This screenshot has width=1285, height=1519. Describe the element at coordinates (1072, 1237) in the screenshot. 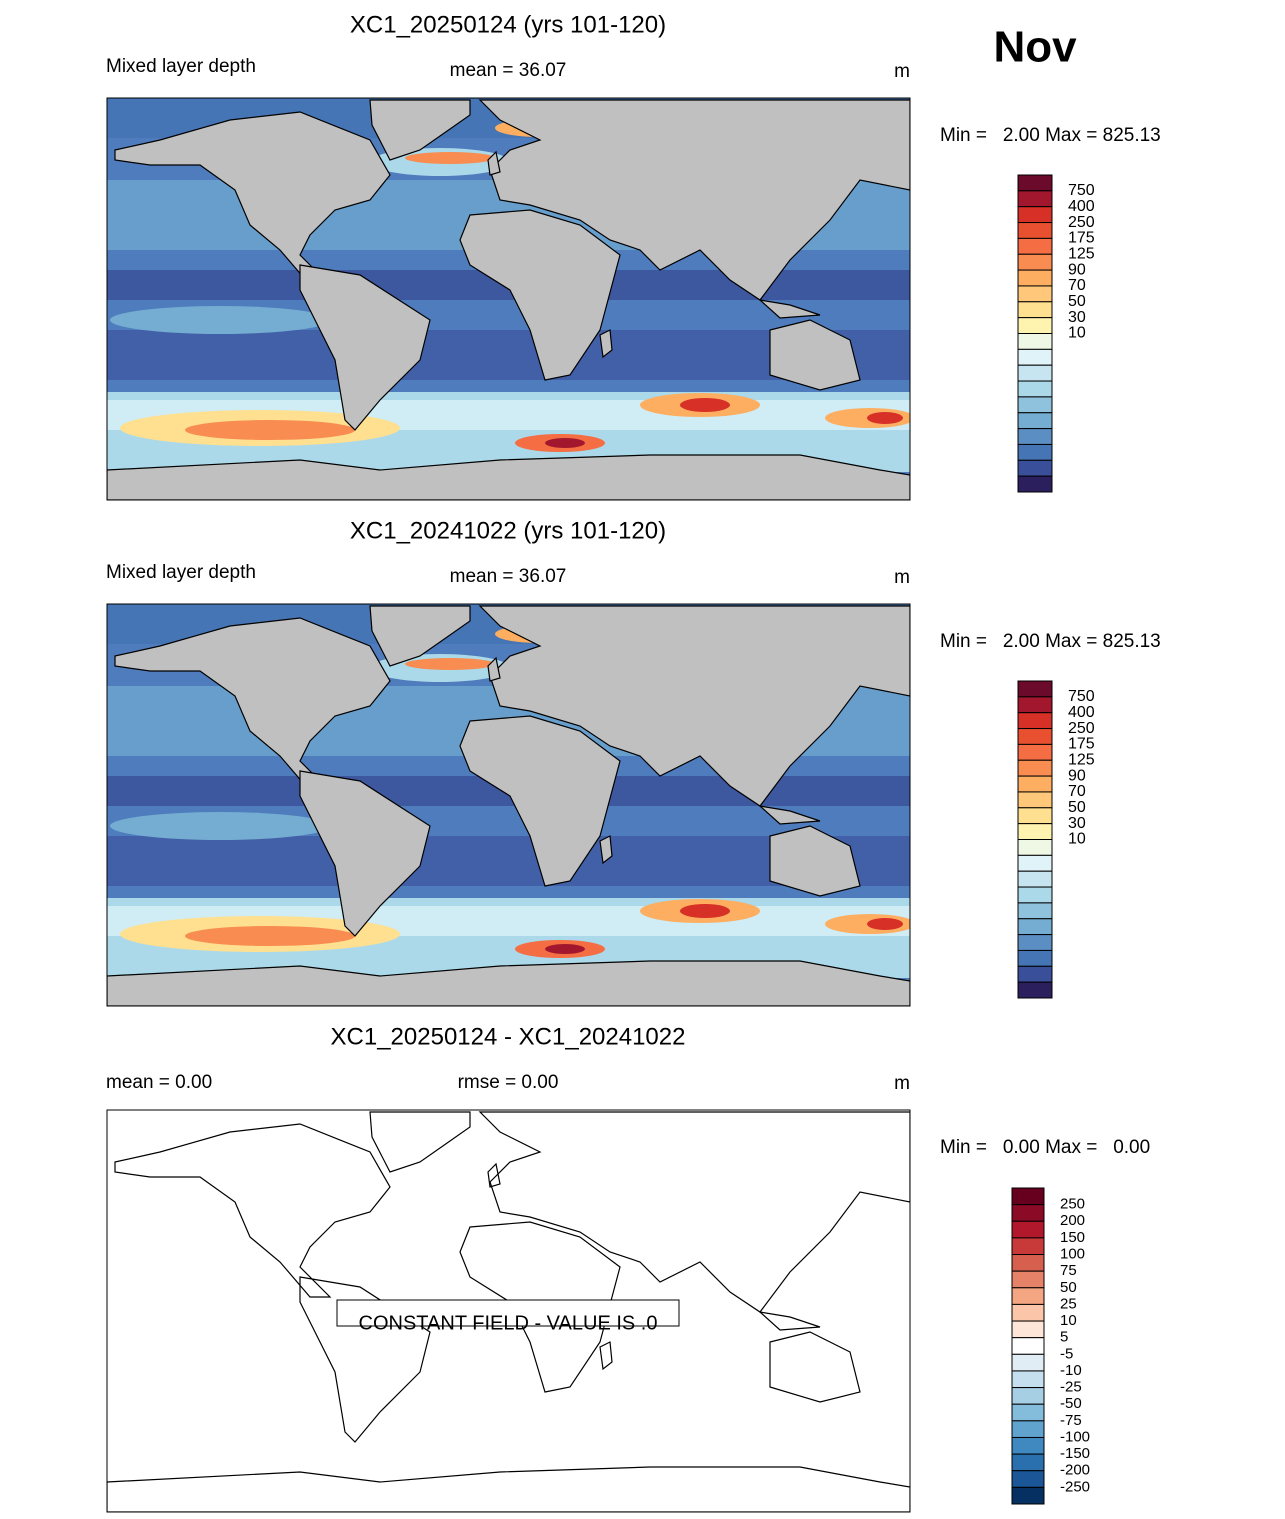

I see `colorbar-label: 150` at that location.